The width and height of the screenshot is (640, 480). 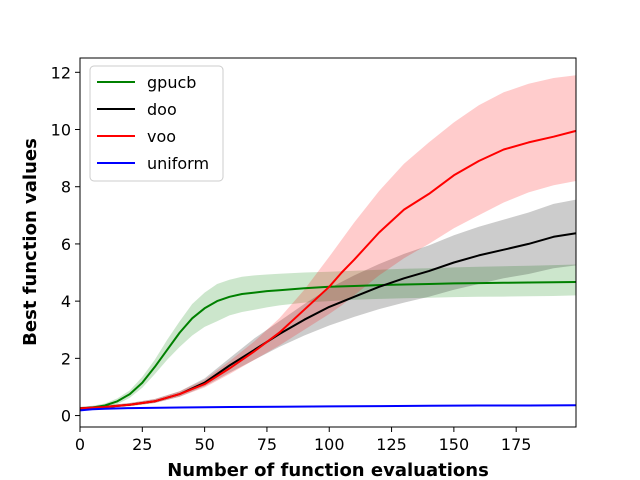 I want to click on legend-label-gpucb: gpucb, so click(x=171, y=82).